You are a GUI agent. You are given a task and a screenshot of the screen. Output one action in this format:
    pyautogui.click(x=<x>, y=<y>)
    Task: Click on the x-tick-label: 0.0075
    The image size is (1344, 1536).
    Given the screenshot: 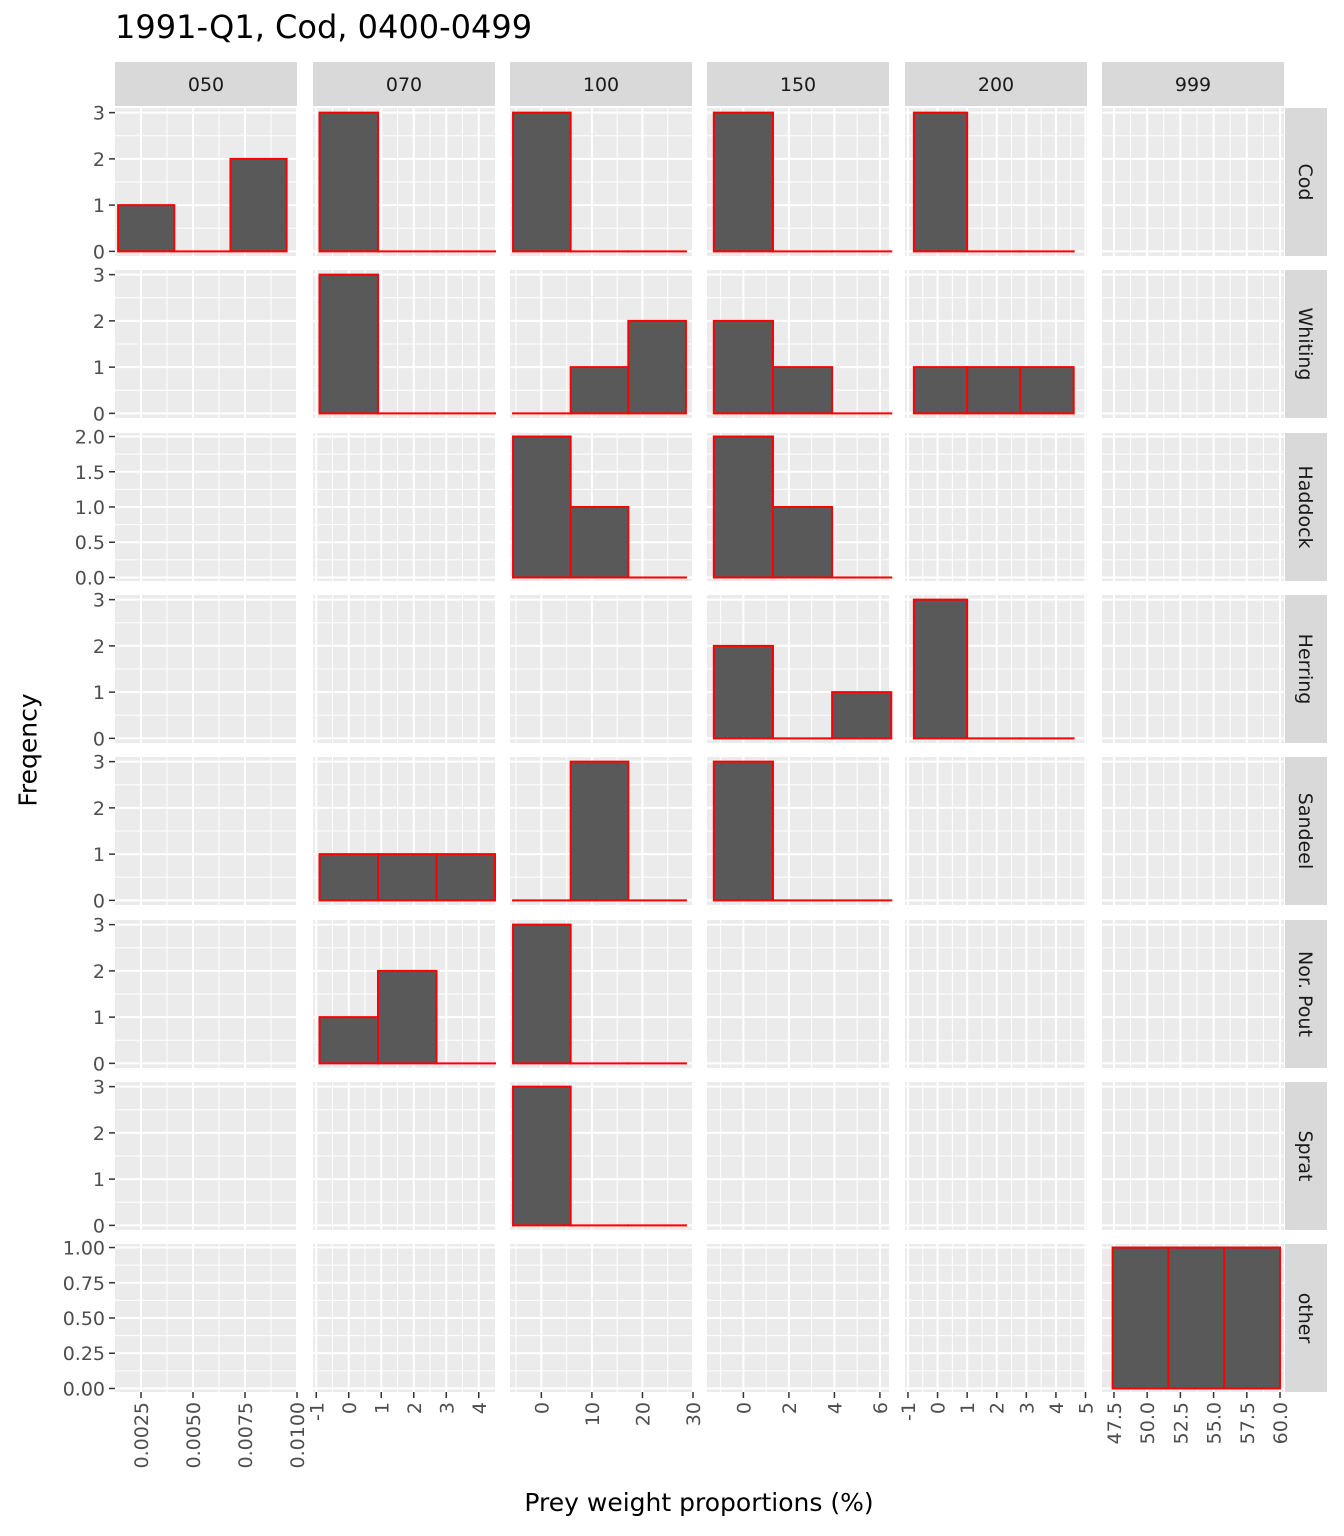 What is the action you would take?
    pyautogui.click(x=246, y=1435)
    